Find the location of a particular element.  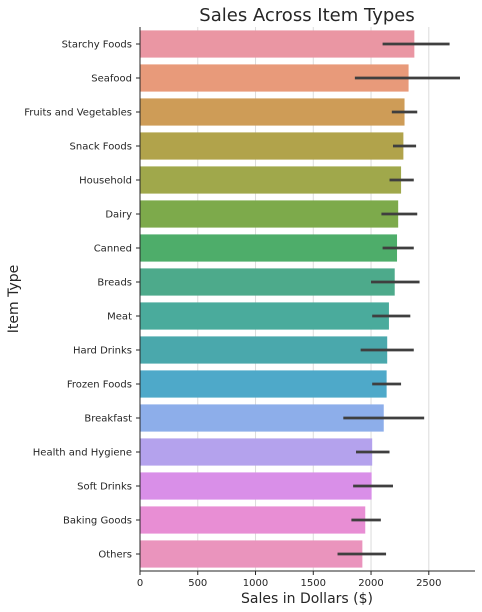

y-tick-label-hard-drinks: Hard Drinks is located at coordinates (102, 351).